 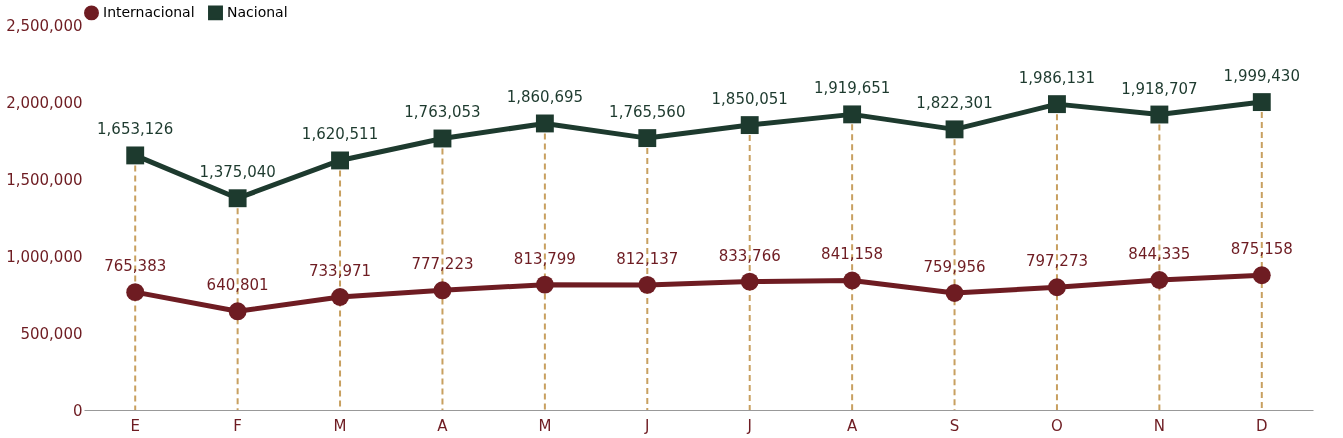 I want to click on data-label: 1,999,430, so click(x=1261, y=76).